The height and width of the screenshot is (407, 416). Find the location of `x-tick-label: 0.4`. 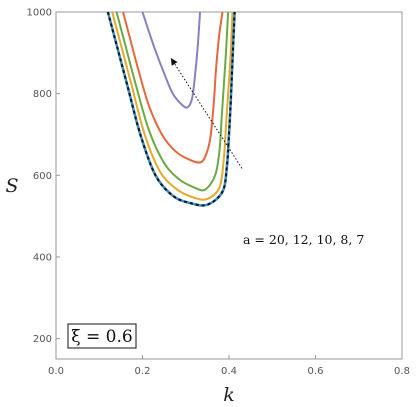

x-tick-label: 0.4 is located at coordinates (229, 371).